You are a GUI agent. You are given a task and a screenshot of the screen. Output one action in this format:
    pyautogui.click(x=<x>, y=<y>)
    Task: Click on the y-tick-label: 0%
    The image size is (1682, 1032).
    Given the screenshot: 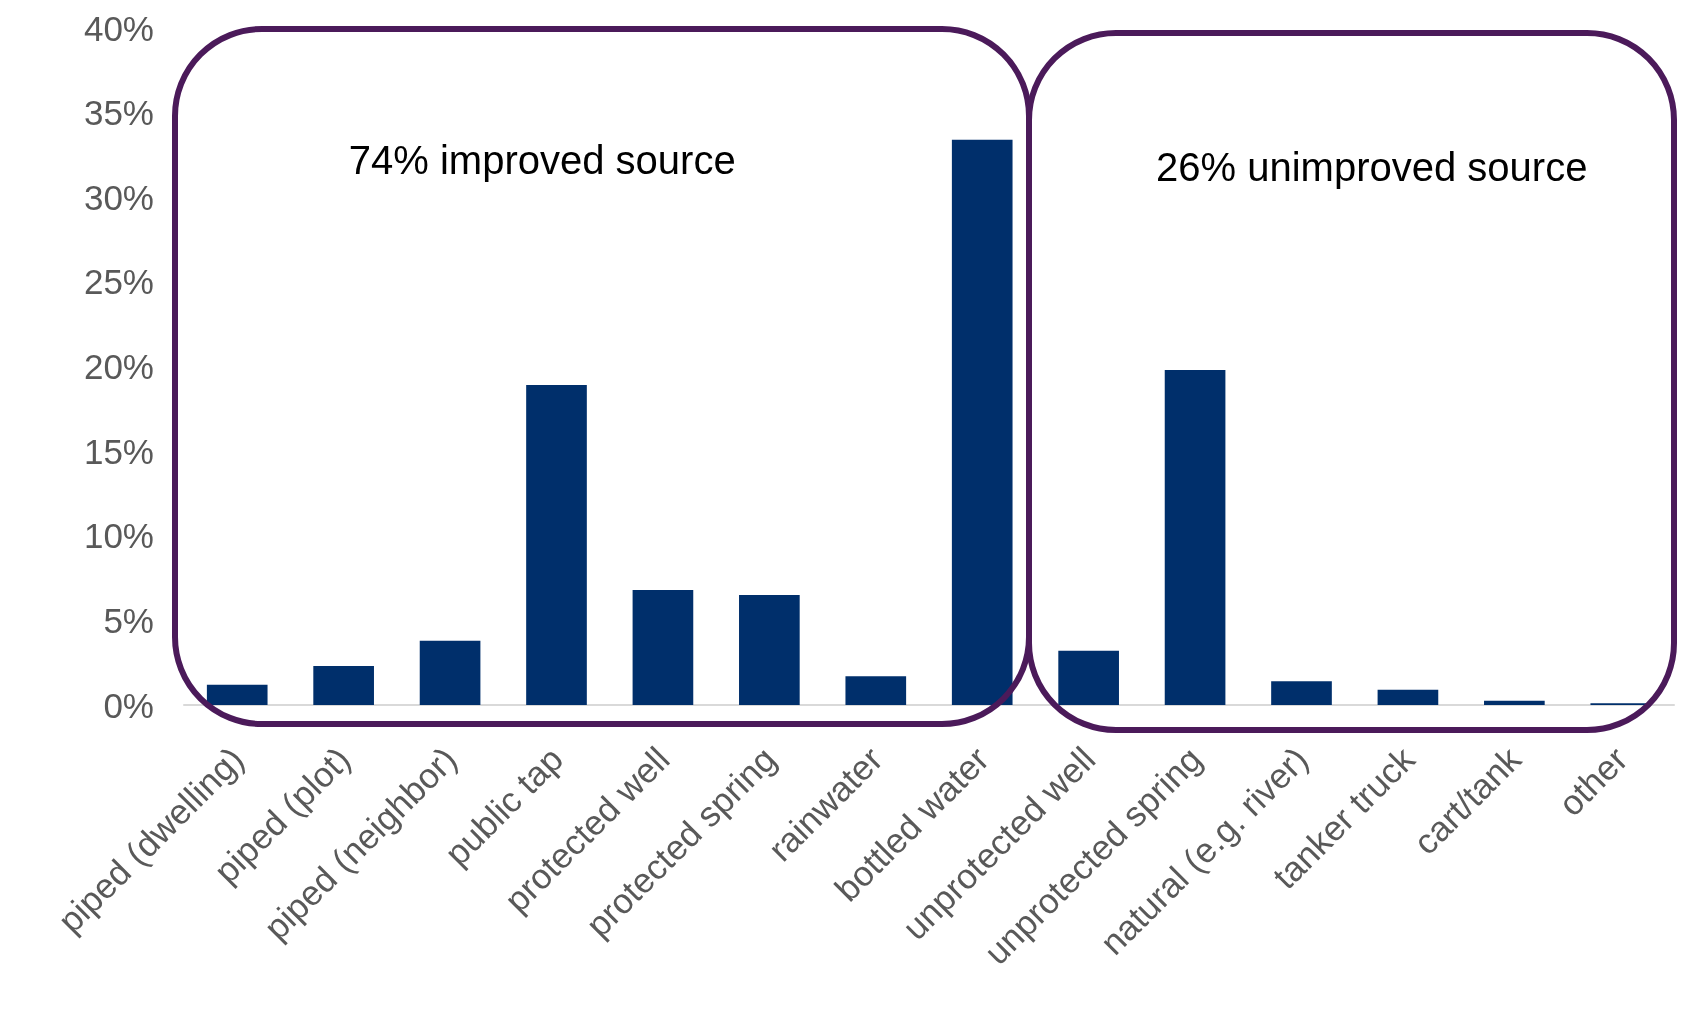 What is the action you would take?
    pyautogui.click(x=128, y=705)
    